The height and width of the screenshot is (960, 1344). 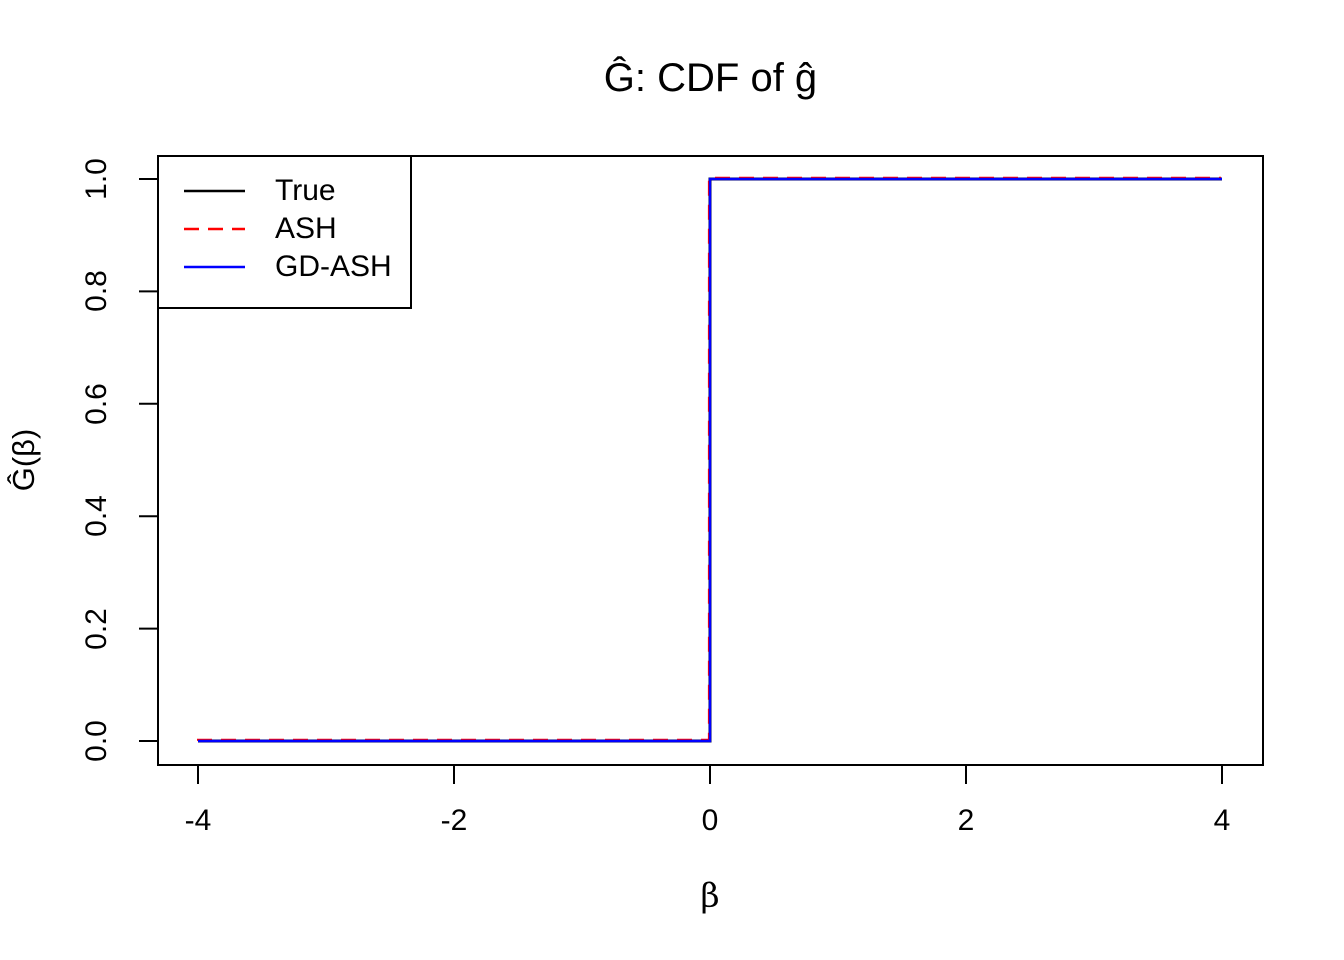 What do you see at coordinates (454, 820) in the screenshot?
I see `x-tick-label: -2` at bounding box center [454, 820].